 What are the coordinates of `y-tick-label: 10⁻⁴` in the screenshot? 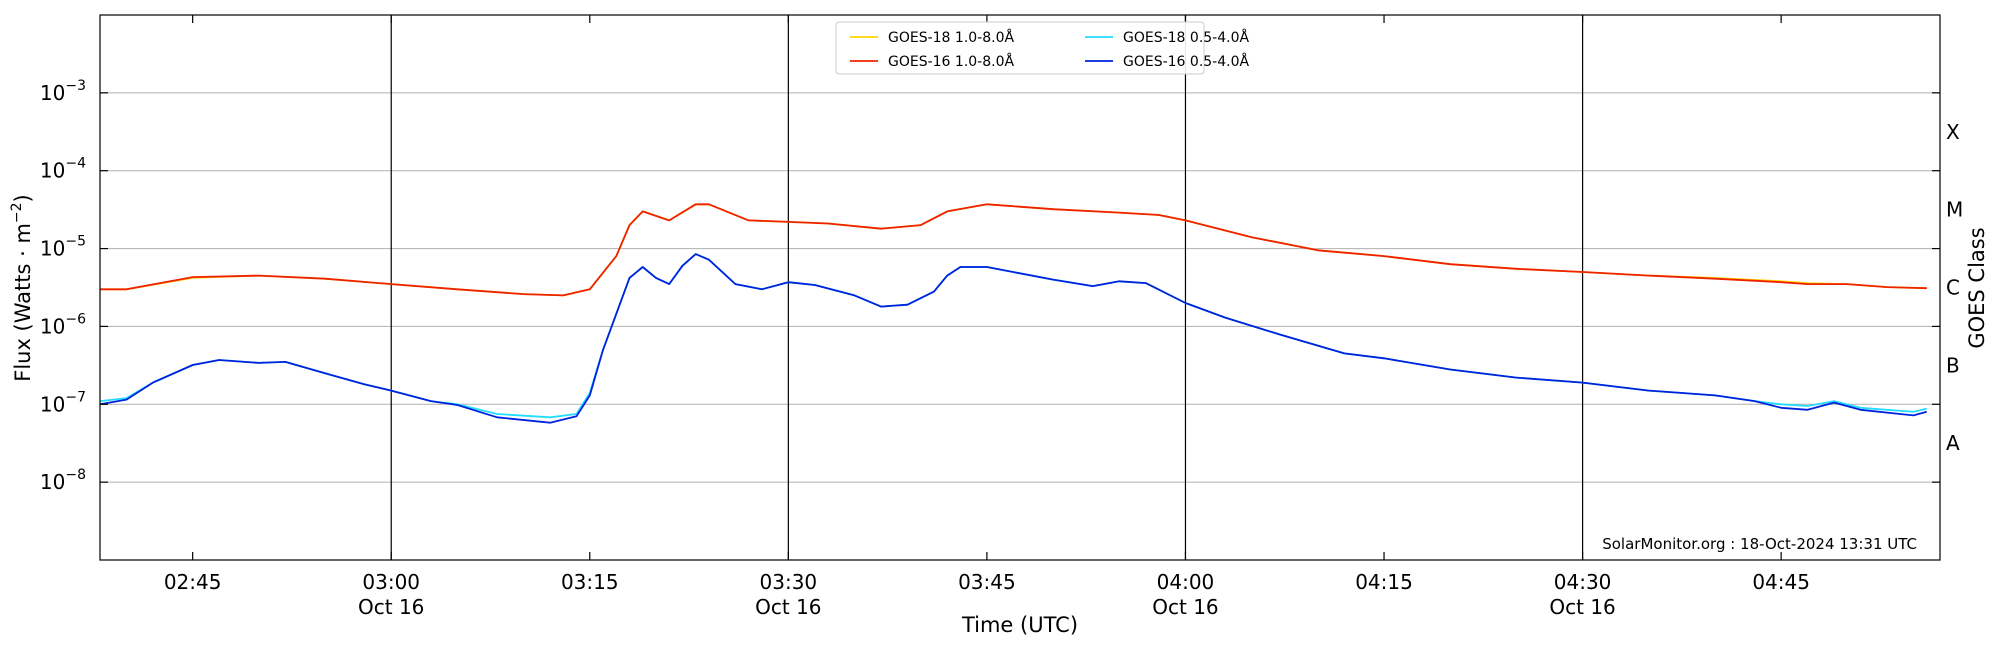 It's located at (63, 169).